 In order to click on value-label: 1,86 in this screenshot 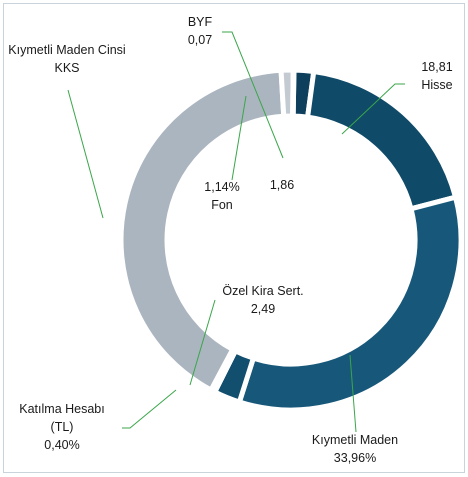, I will do `click(282, 185)`.